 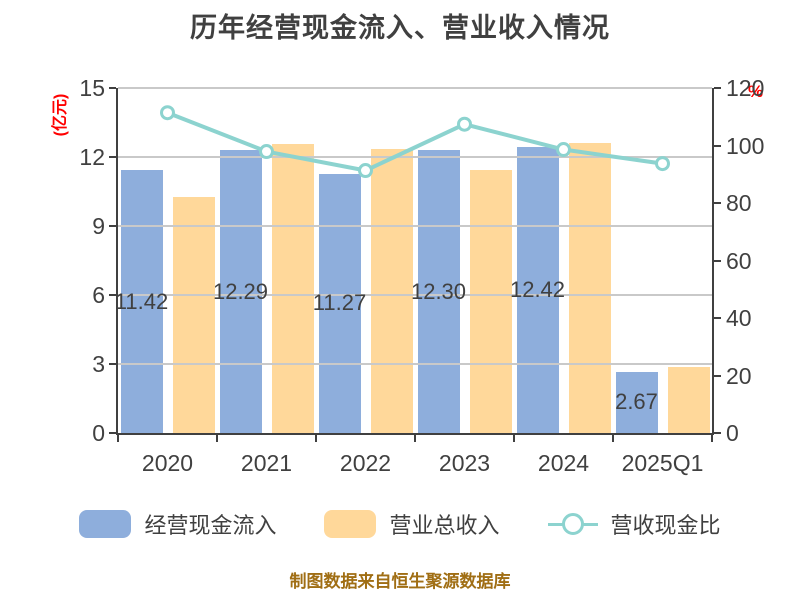 What do you see at coordinates (105, 524) in the screenshot?
I see `legend-swatch-operating-cash-inflow` at bounding box center [105, 524].